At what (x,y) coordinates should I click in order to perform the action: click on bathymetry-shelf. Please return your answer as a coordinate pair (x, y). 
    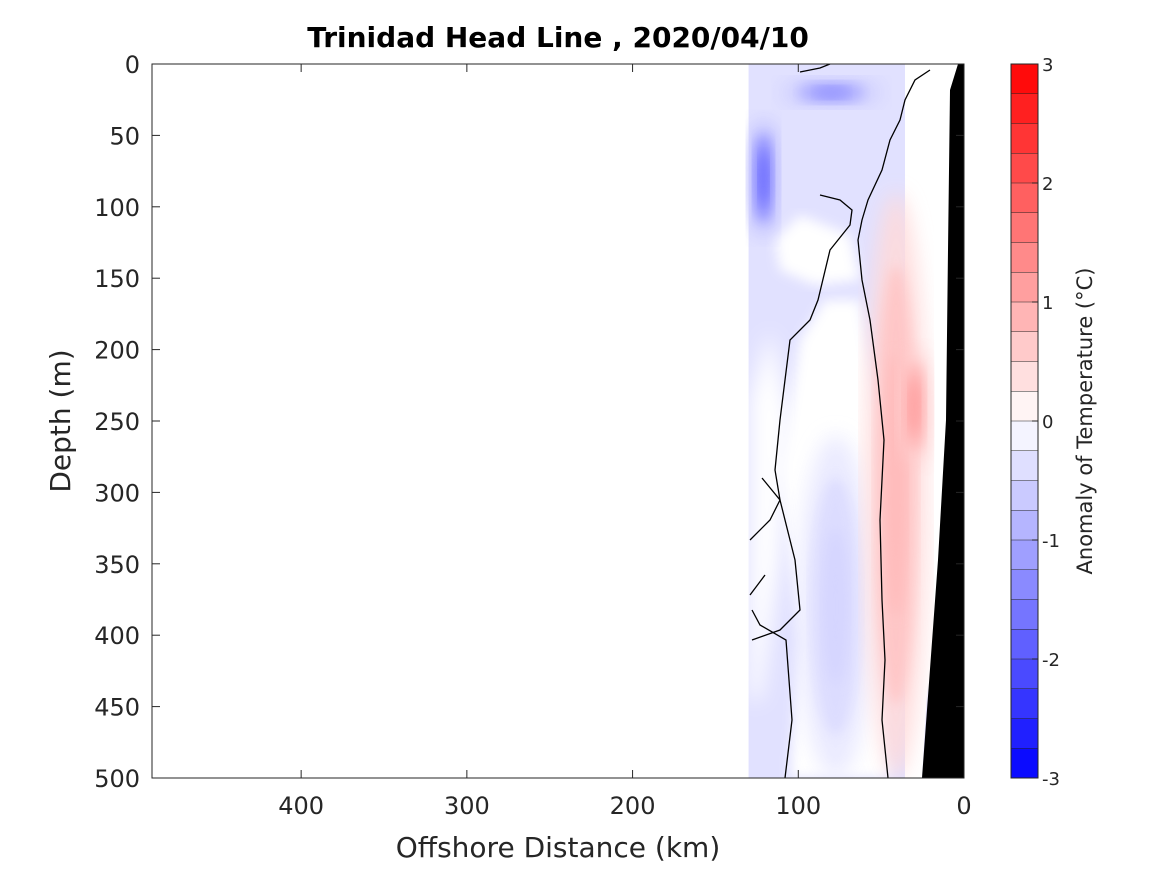
    Looking at the image, I should click on (943, 421).